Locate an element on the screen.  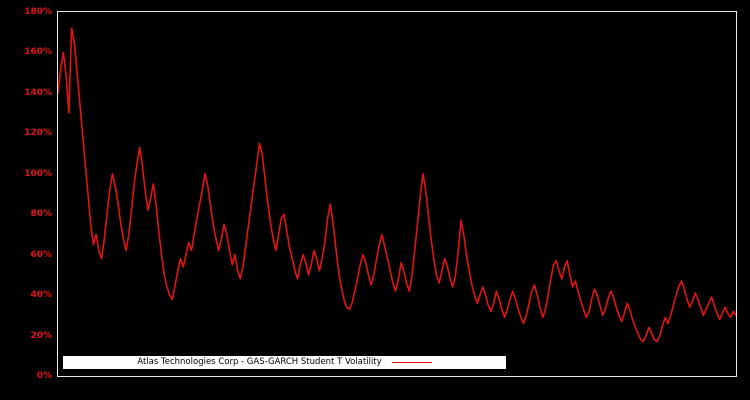
y-tick-label: 140% is located at coordinates (38, 92).